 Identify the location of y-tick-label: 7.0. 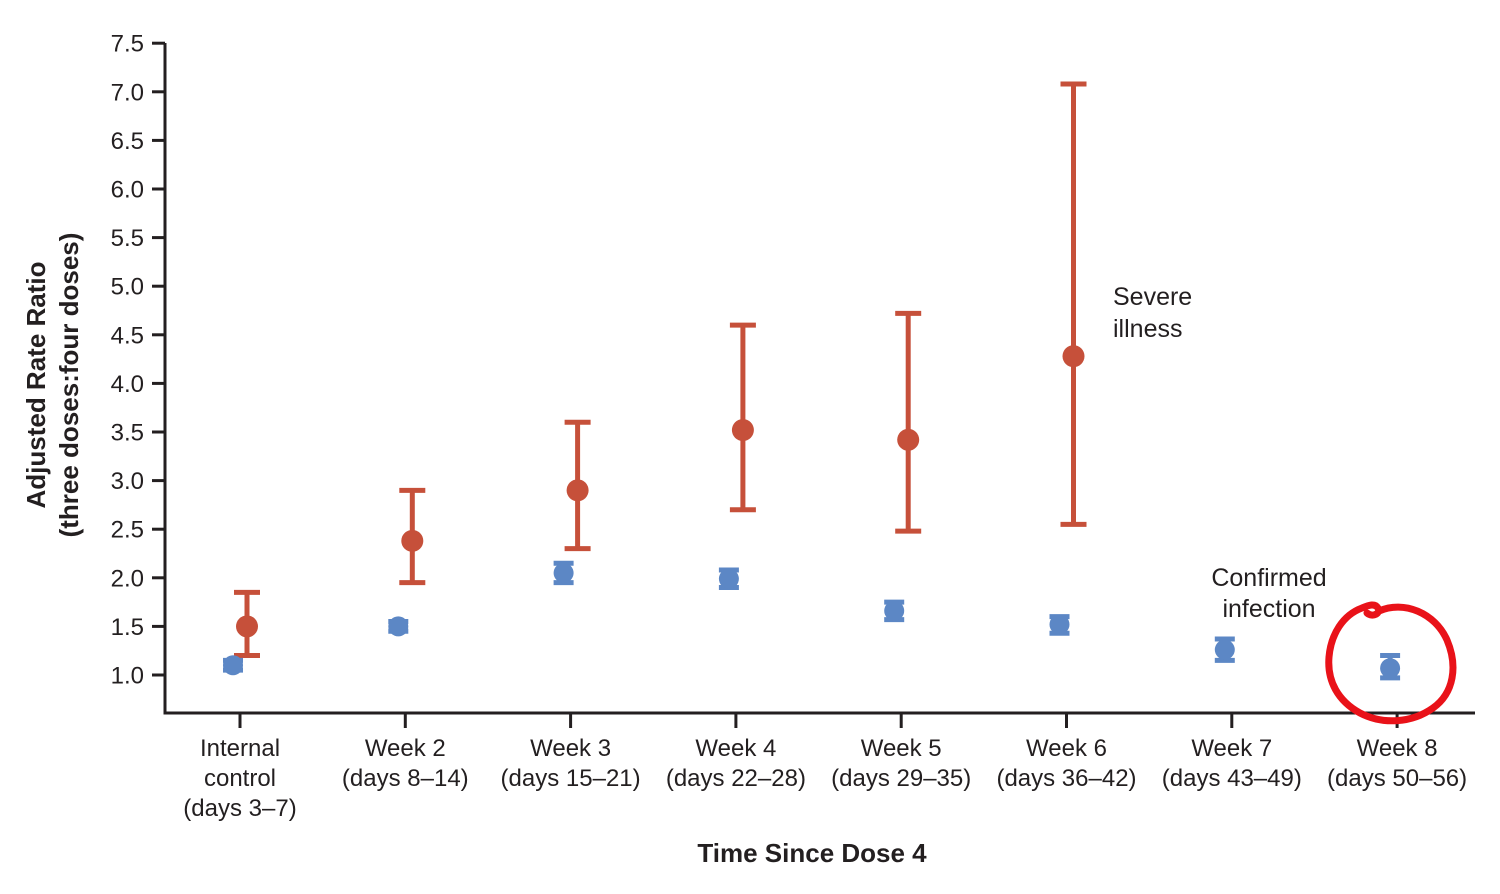
(127, 92).